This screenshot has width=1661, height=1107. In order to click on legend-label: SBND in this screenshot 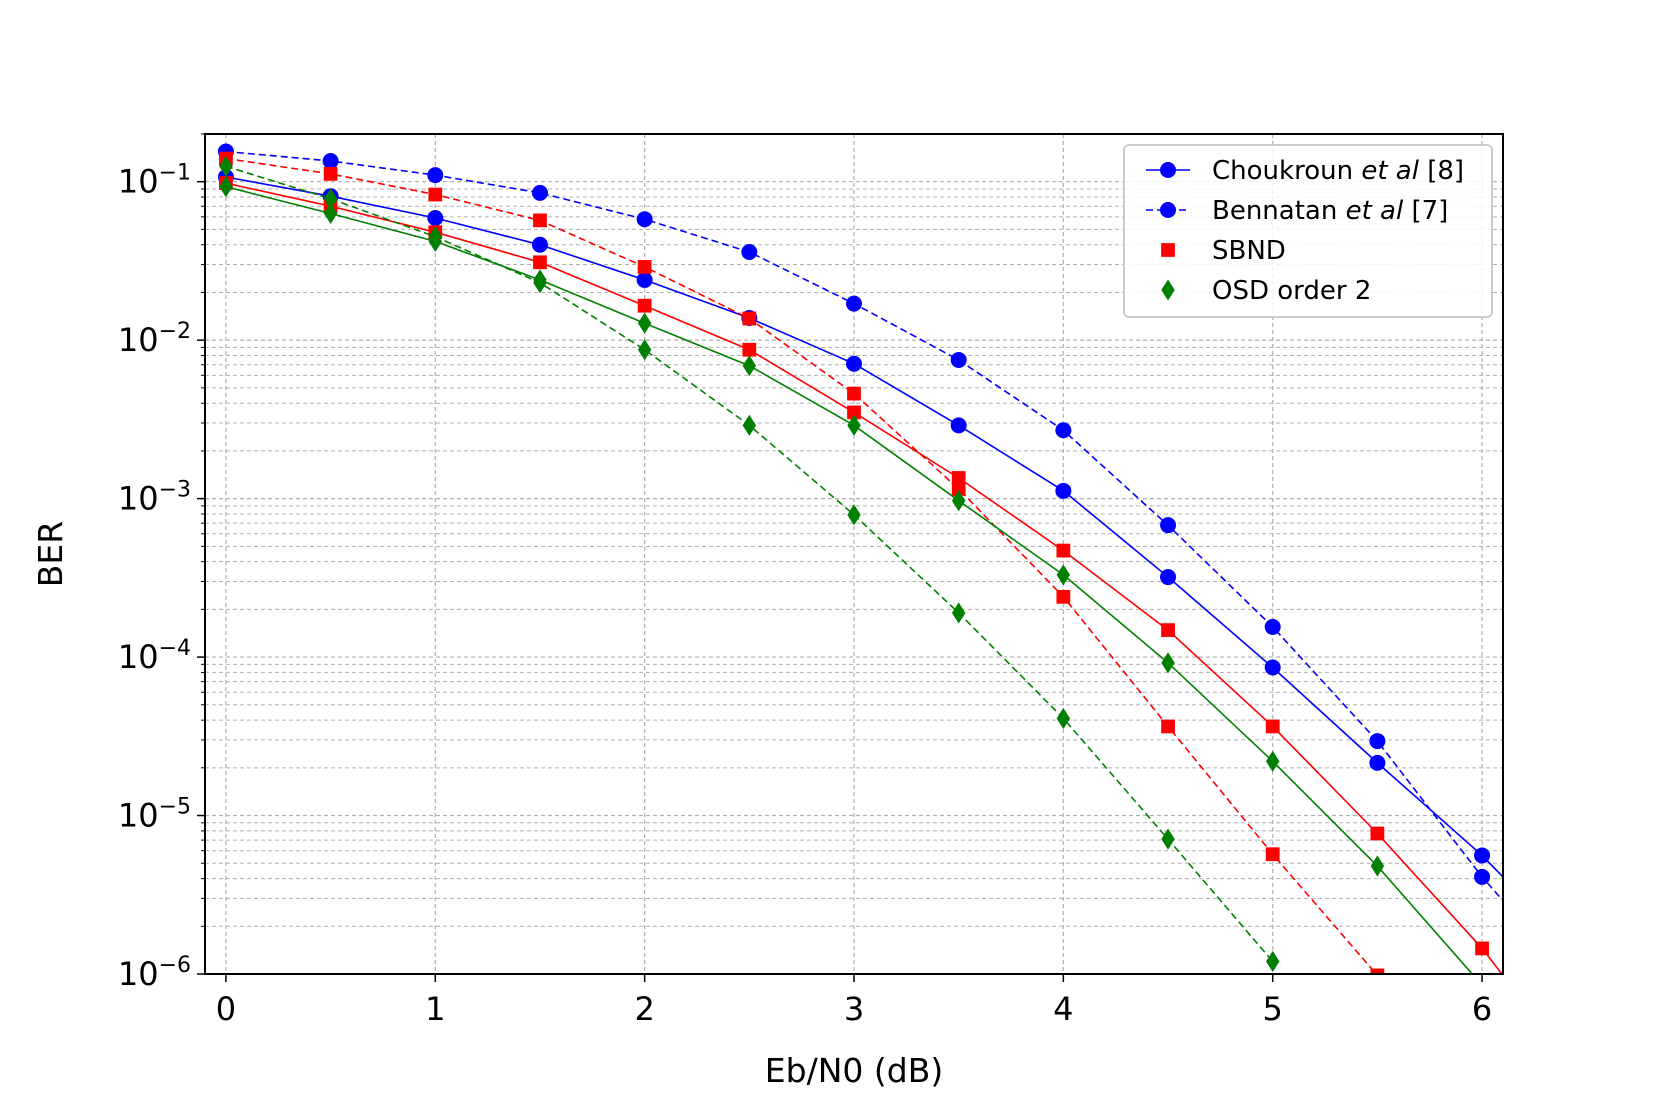, I will do `click(1249, 251)`.